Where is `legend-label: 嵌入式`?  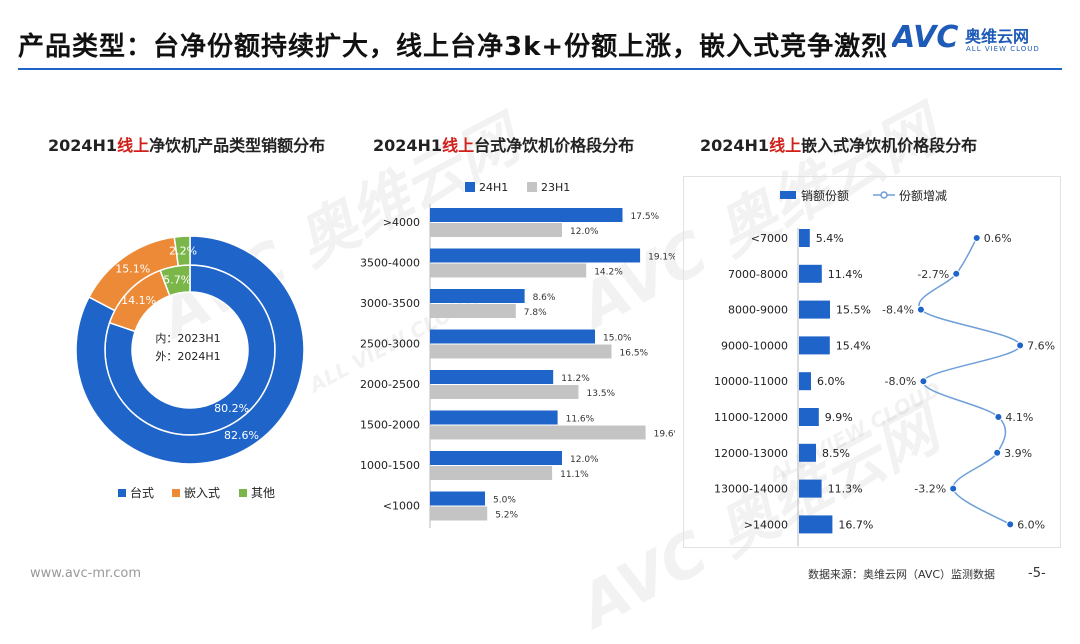
legend-label: 嵌入式 is located at coordinates (202, 493).